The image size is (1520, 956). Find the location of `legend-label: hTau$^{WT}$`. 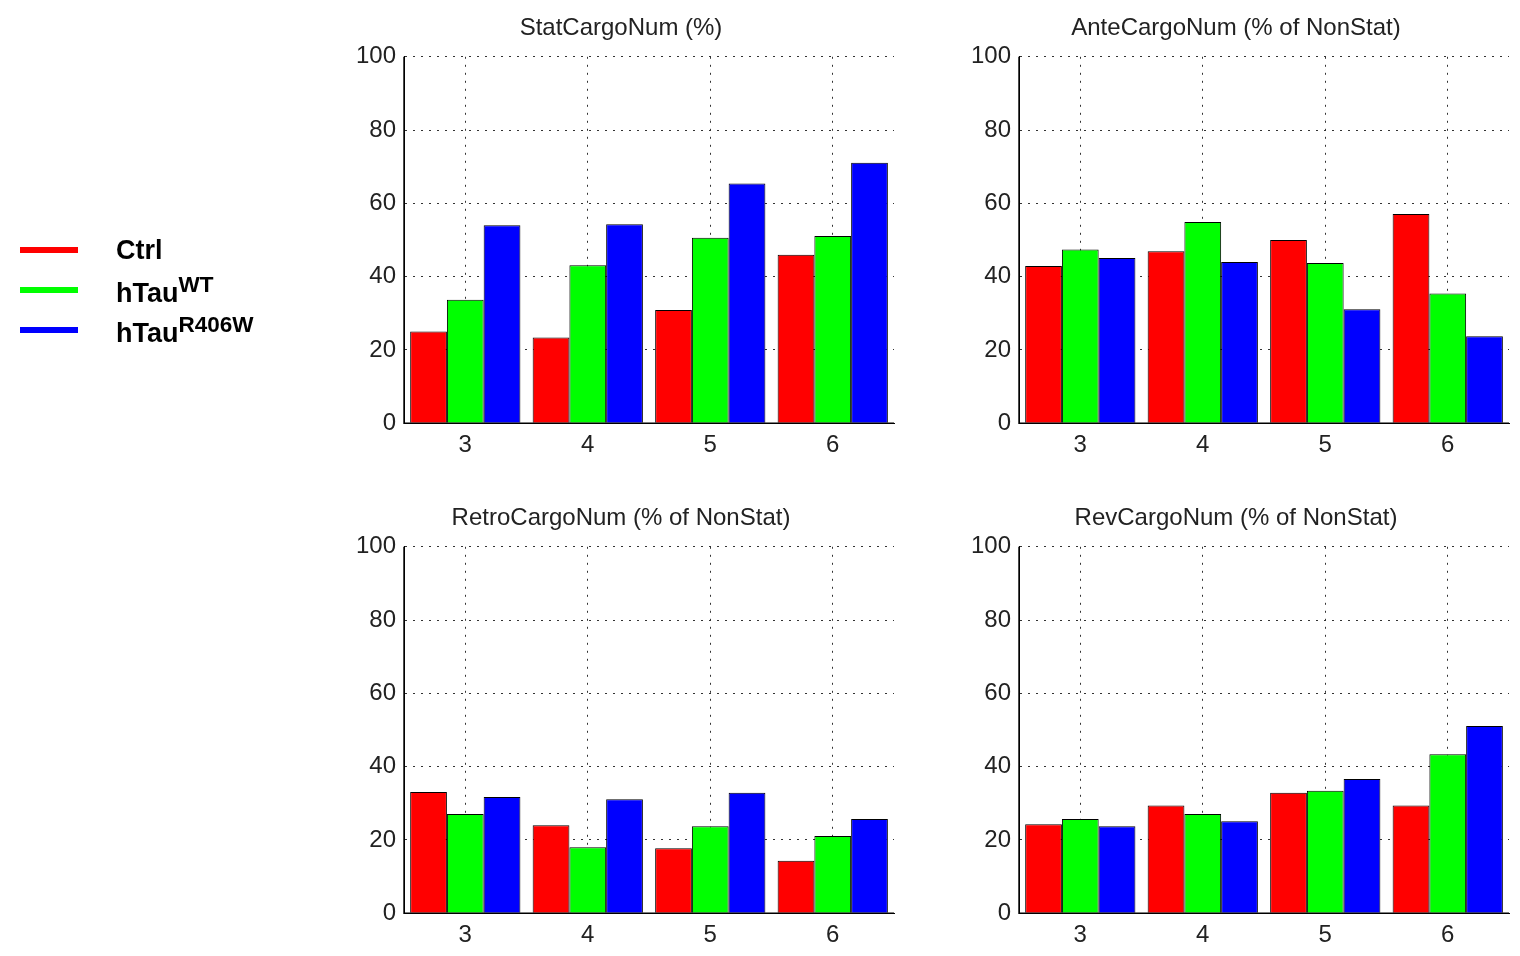

legend-label: hTau$^{WT}$ is located at coordinates (165, 290).